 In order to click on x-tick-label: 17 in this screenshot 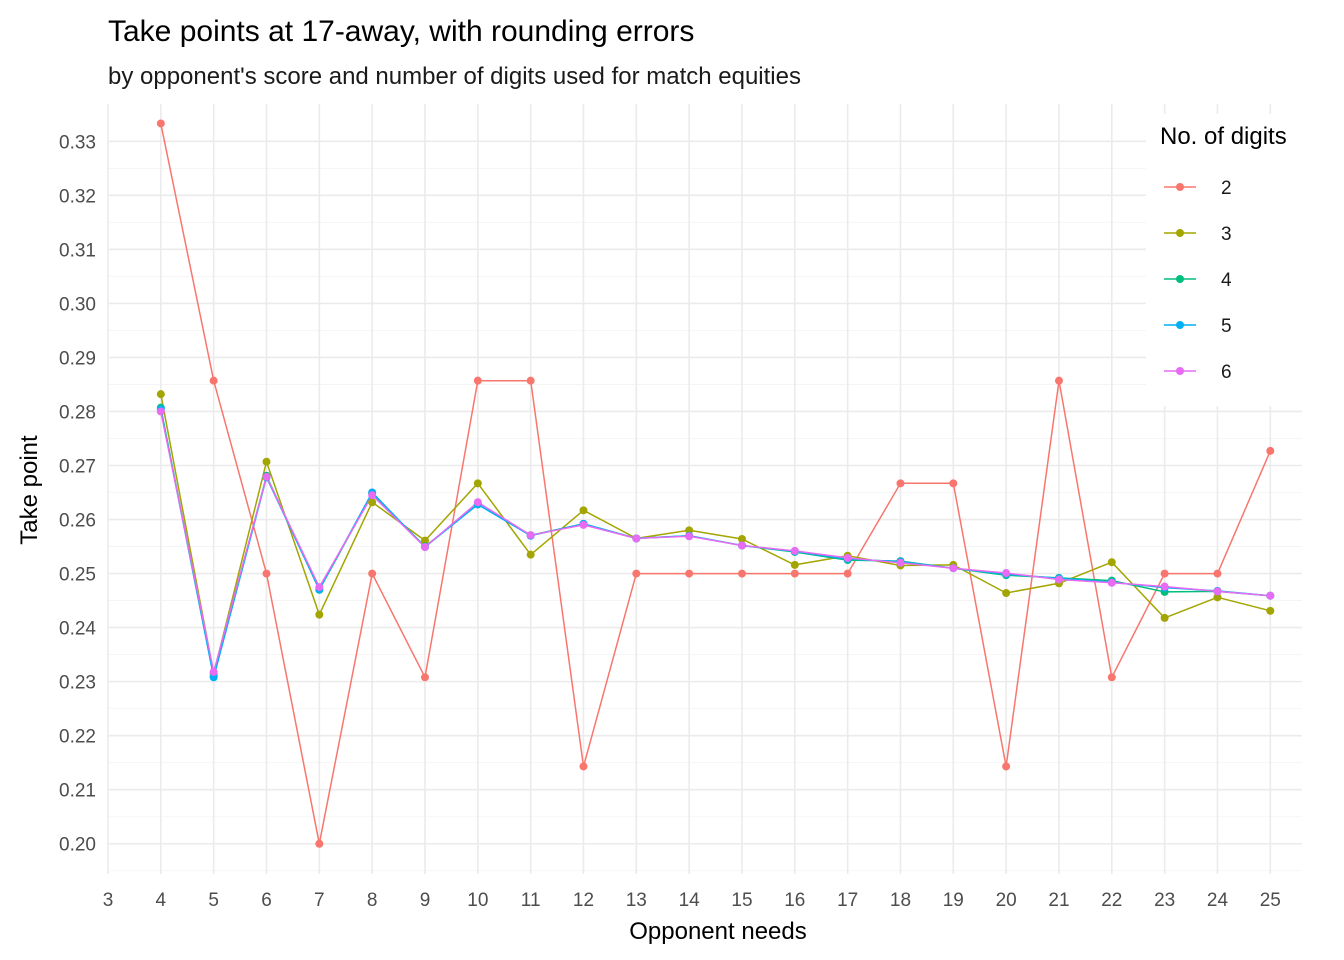, I will do `click(847, 900)`.